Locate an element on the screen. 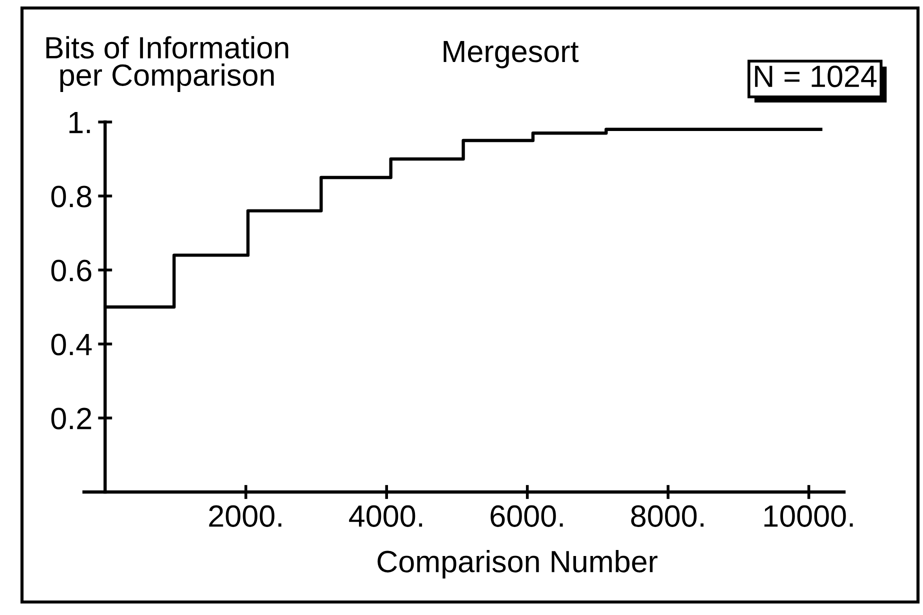  y-axis-title: Bits of Information per Comparison is located at coordinates (167, 64).